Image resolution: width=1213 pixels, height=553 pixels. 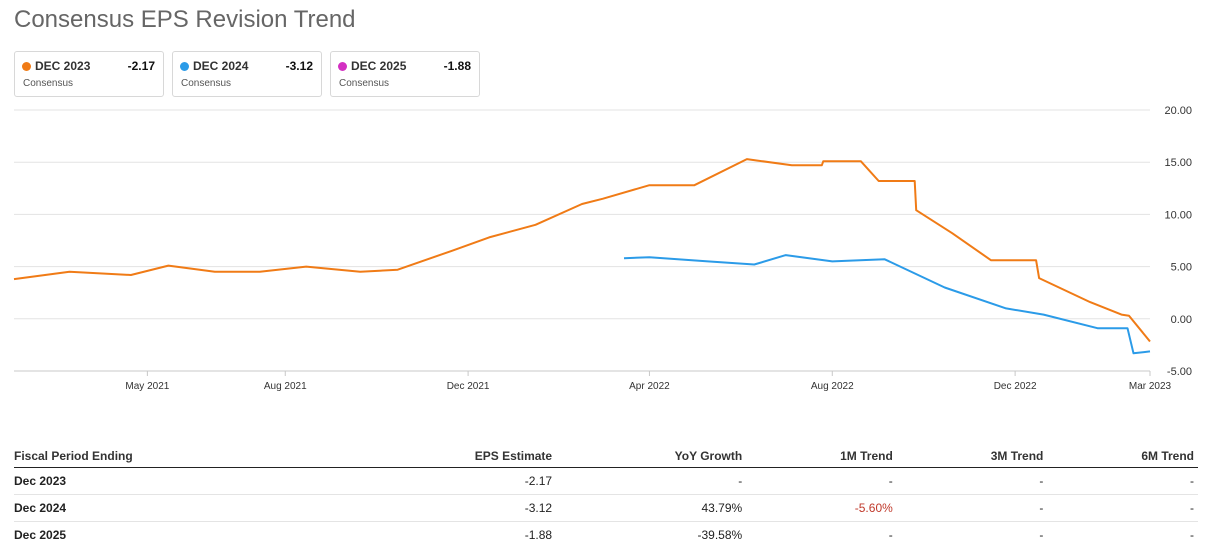 What do you see at coordinates (649, 386) in the screenshot?
I see `x-tick-label: Apr 2022` at bounding box center [649, 386].